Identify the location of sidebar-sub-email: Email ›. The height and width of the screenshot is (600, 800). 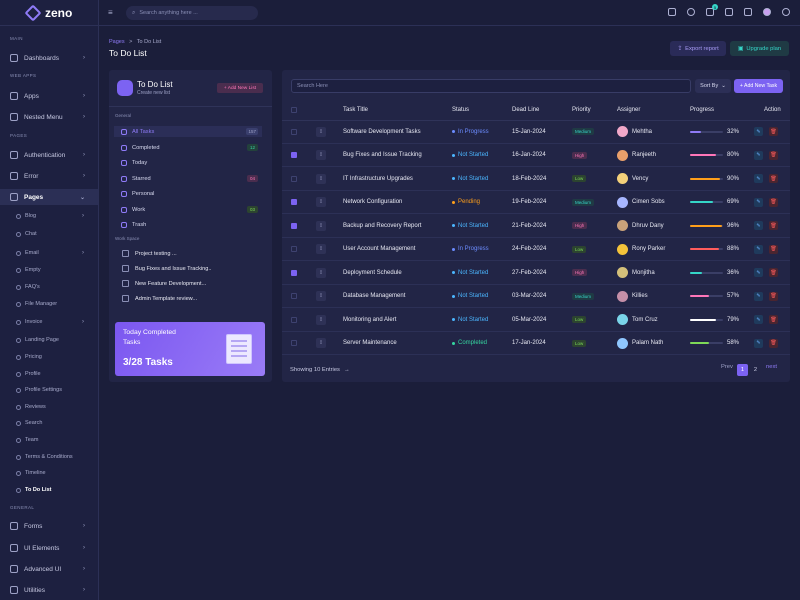
(50, 253).